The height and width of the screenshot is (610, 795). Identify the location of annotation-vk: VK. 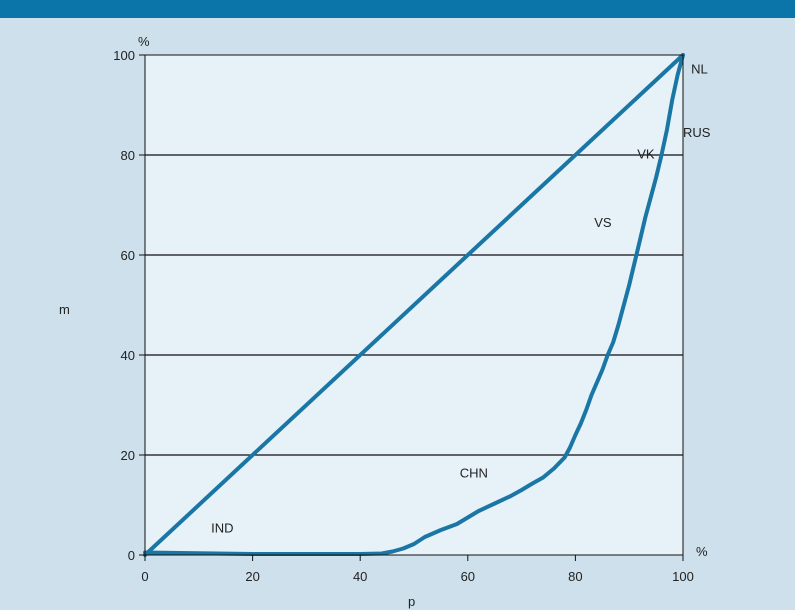
(646, 154).